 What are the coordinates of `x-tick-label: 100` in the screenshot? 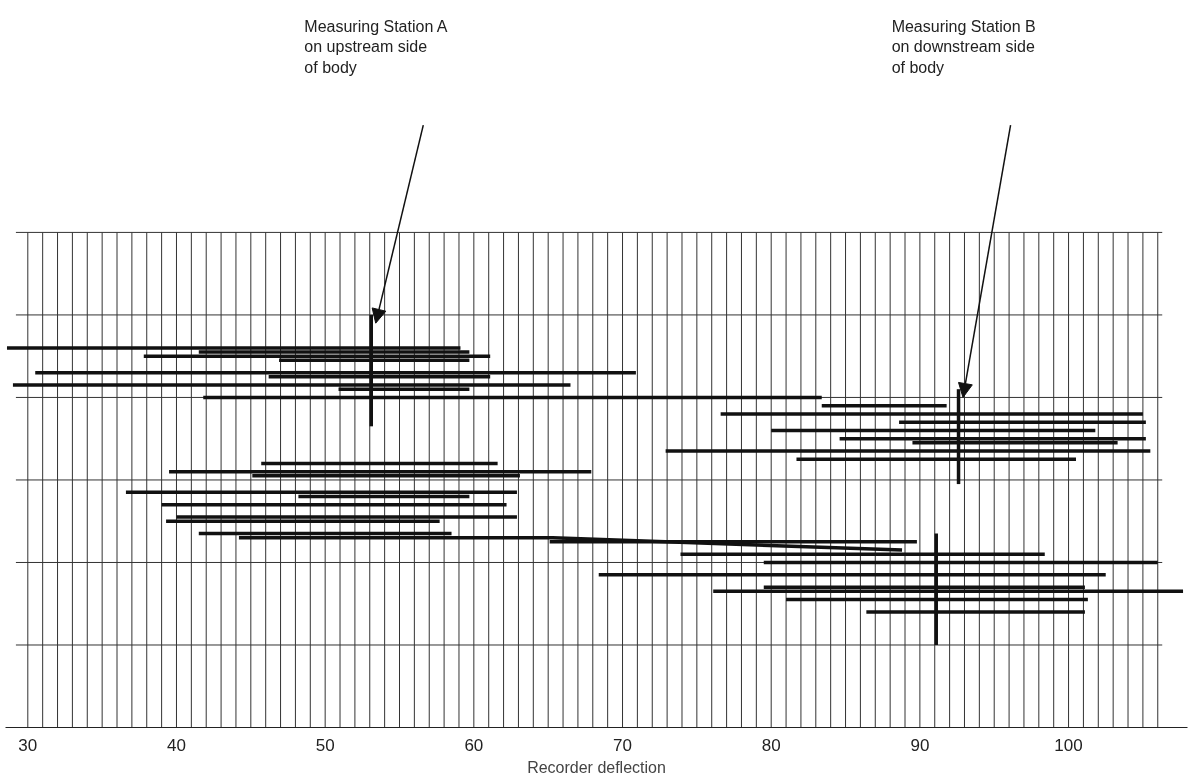 It's located at (1068, 745).